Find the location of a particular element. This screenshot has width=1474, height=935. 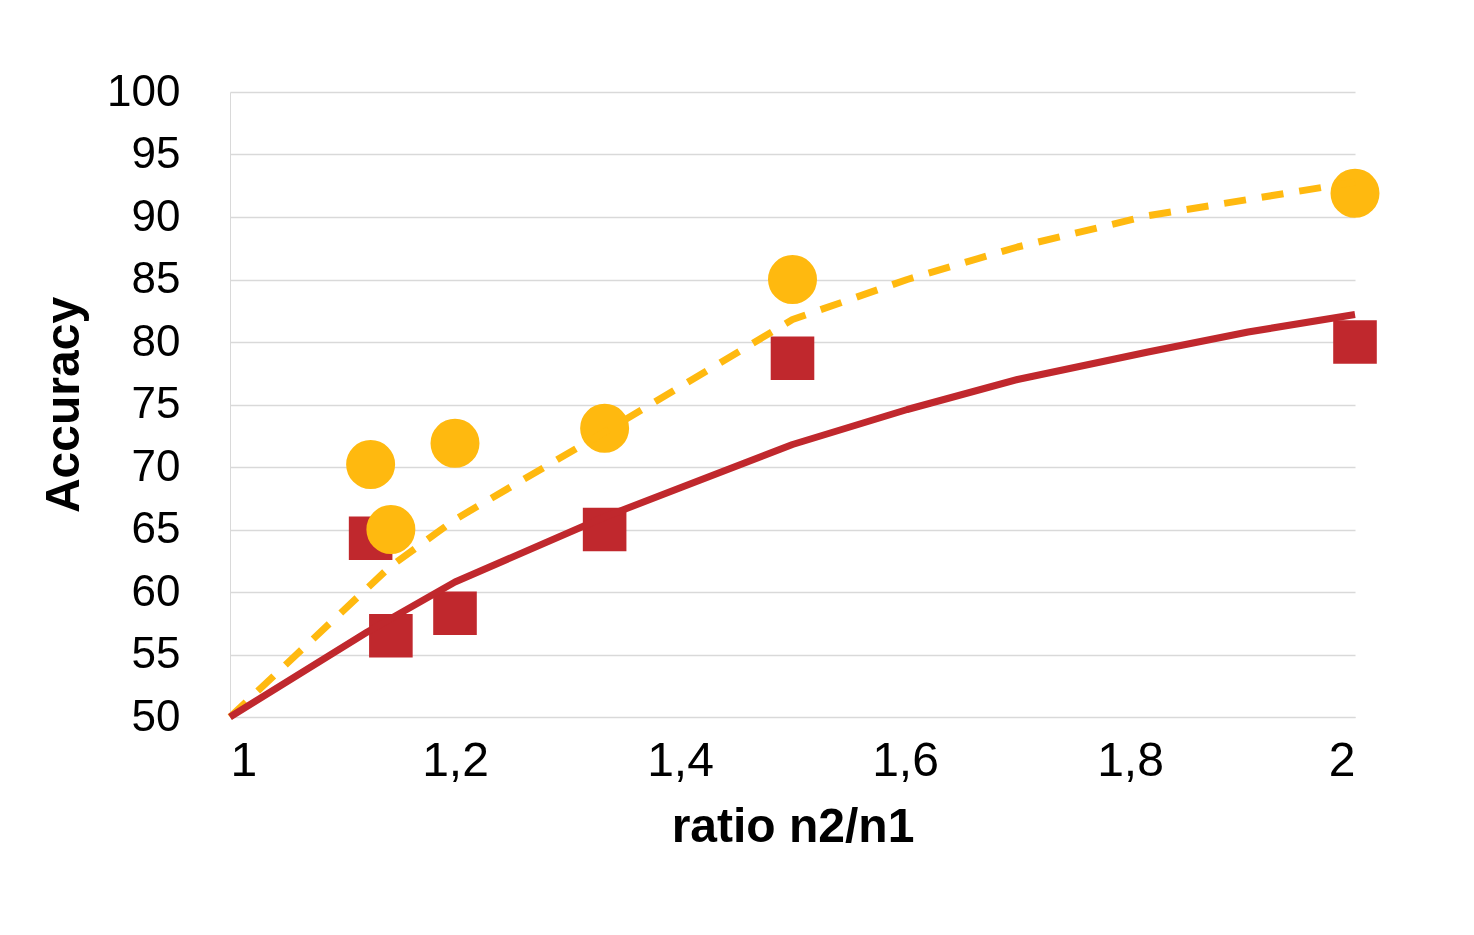

x-tick-label: 1,8 is located at coordinates (1130, 759).